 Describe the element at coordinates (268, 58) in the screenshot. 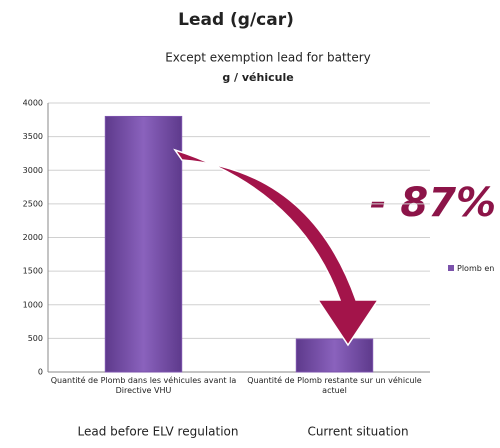

I see `subtitle: Except exemption lead for battery` at that location.